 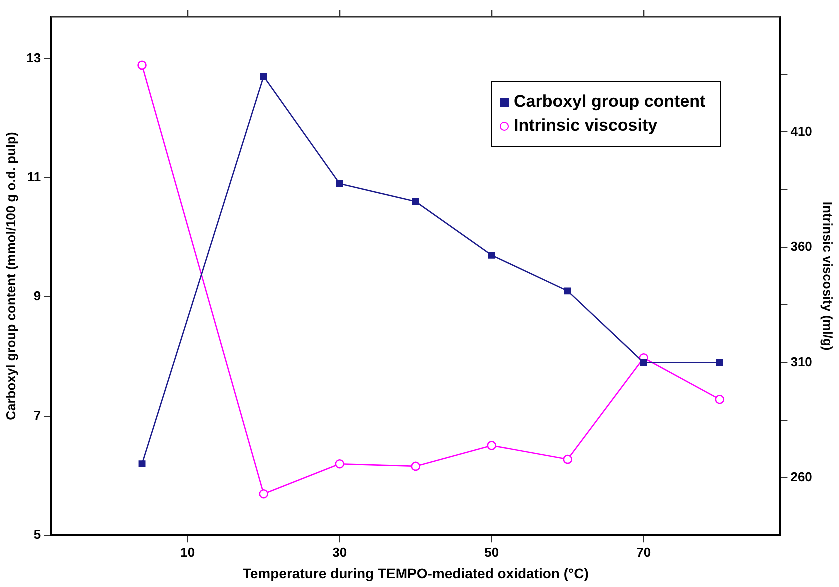 I want to click on y2-axis-title: Intrinsic viscosity (ml/g), so click(x=828, y=276).